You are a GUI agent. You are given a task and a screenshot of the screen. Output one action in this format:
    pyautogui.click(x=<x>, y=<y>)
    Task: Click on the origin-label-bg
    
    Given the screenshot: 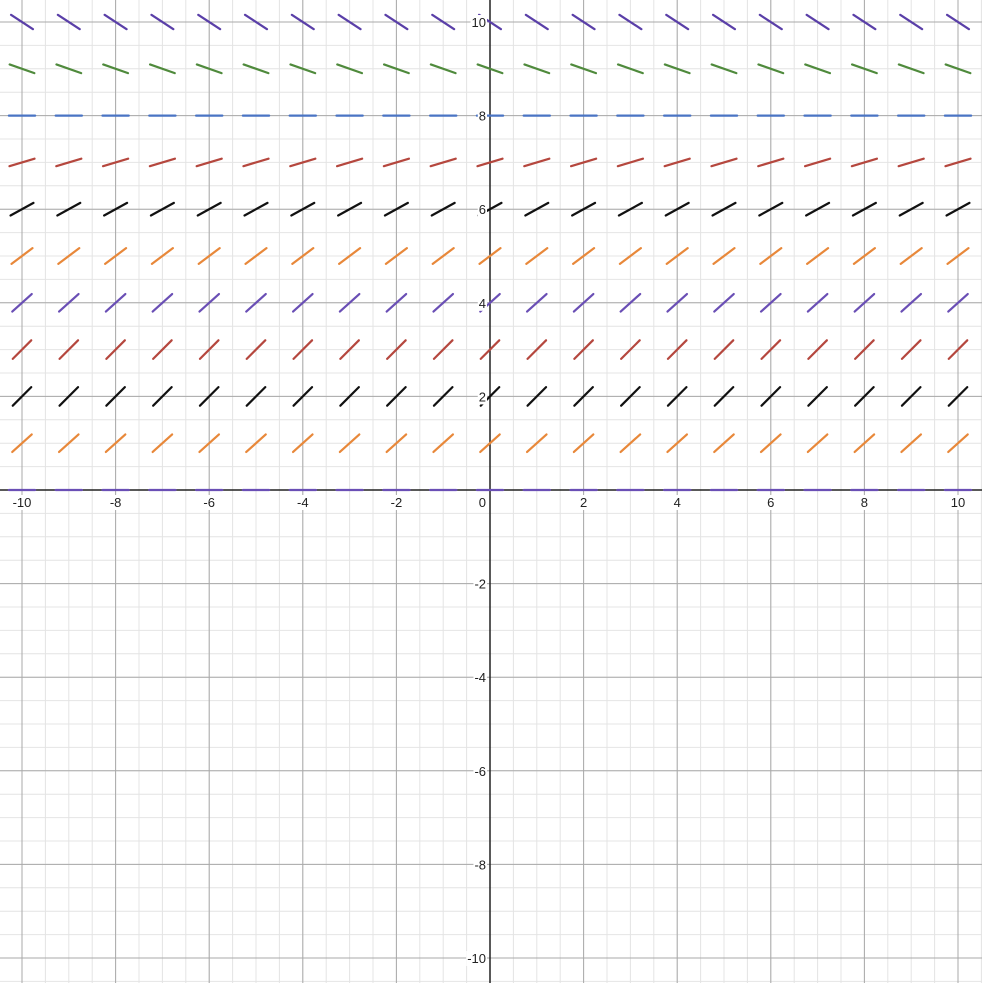 What is the action you would take?
    pyautogui.click(x=482, y=502)
    